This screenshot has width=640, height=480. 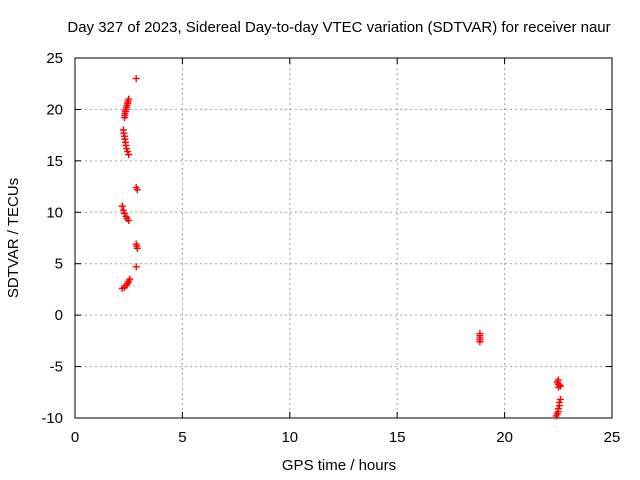 What do you see at coordinates (13, 238) in the screenshot?
I see `y-axis-label: SDTVAR / TECUs` at bounding box center [13, 238].